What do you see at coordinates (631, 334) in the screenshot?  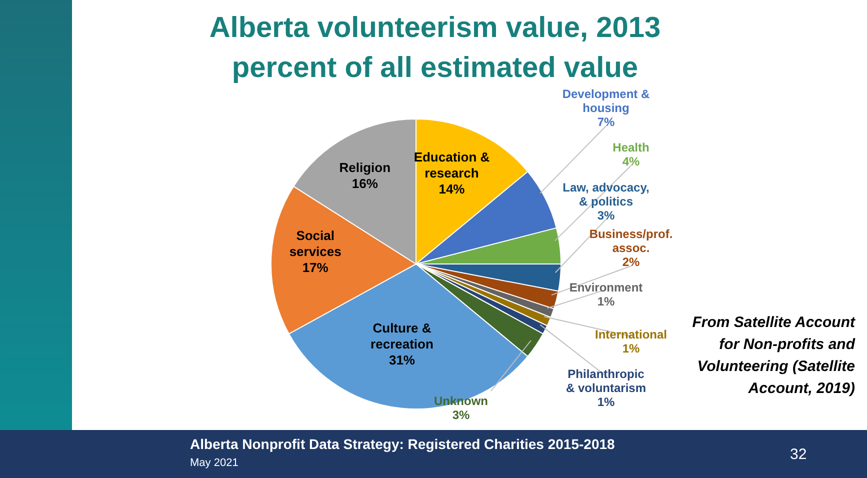 I see `slice-label: International` at bounding box center [631, 334].